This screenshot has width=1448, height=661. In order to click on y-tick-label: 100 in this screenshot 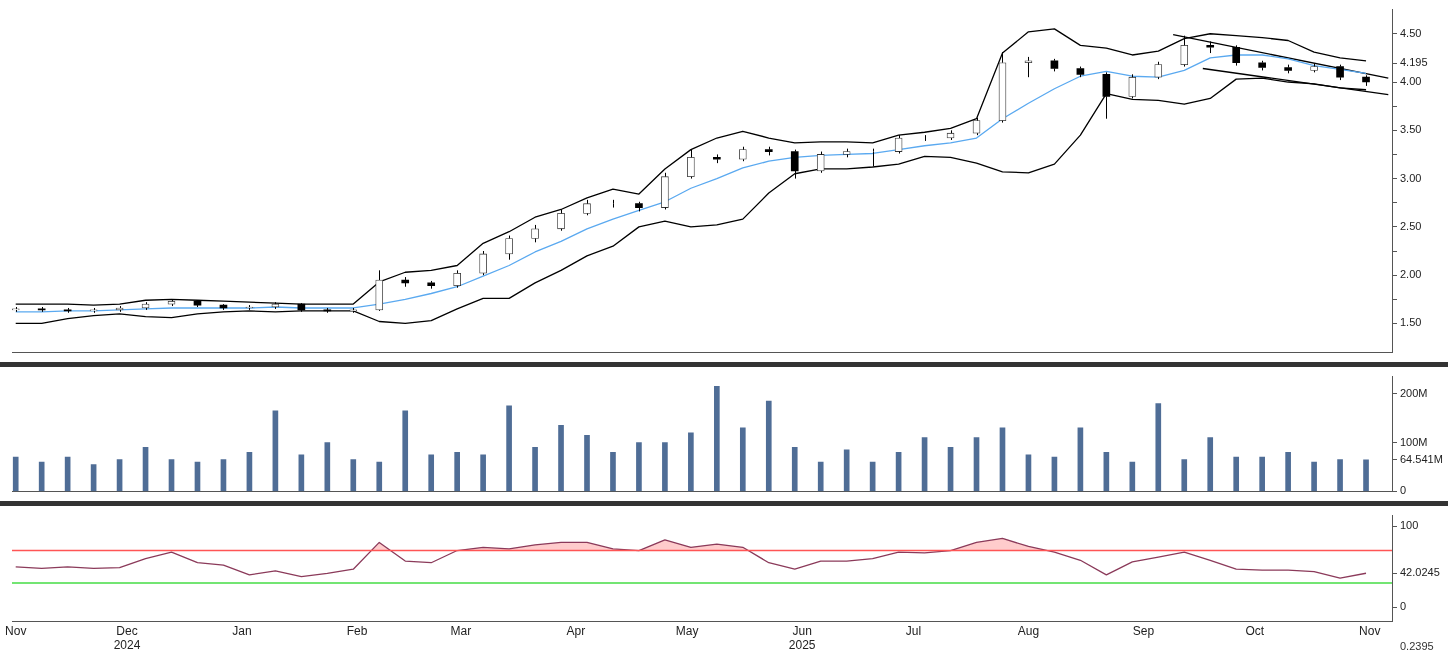, I will do `click(1409, 525)`.